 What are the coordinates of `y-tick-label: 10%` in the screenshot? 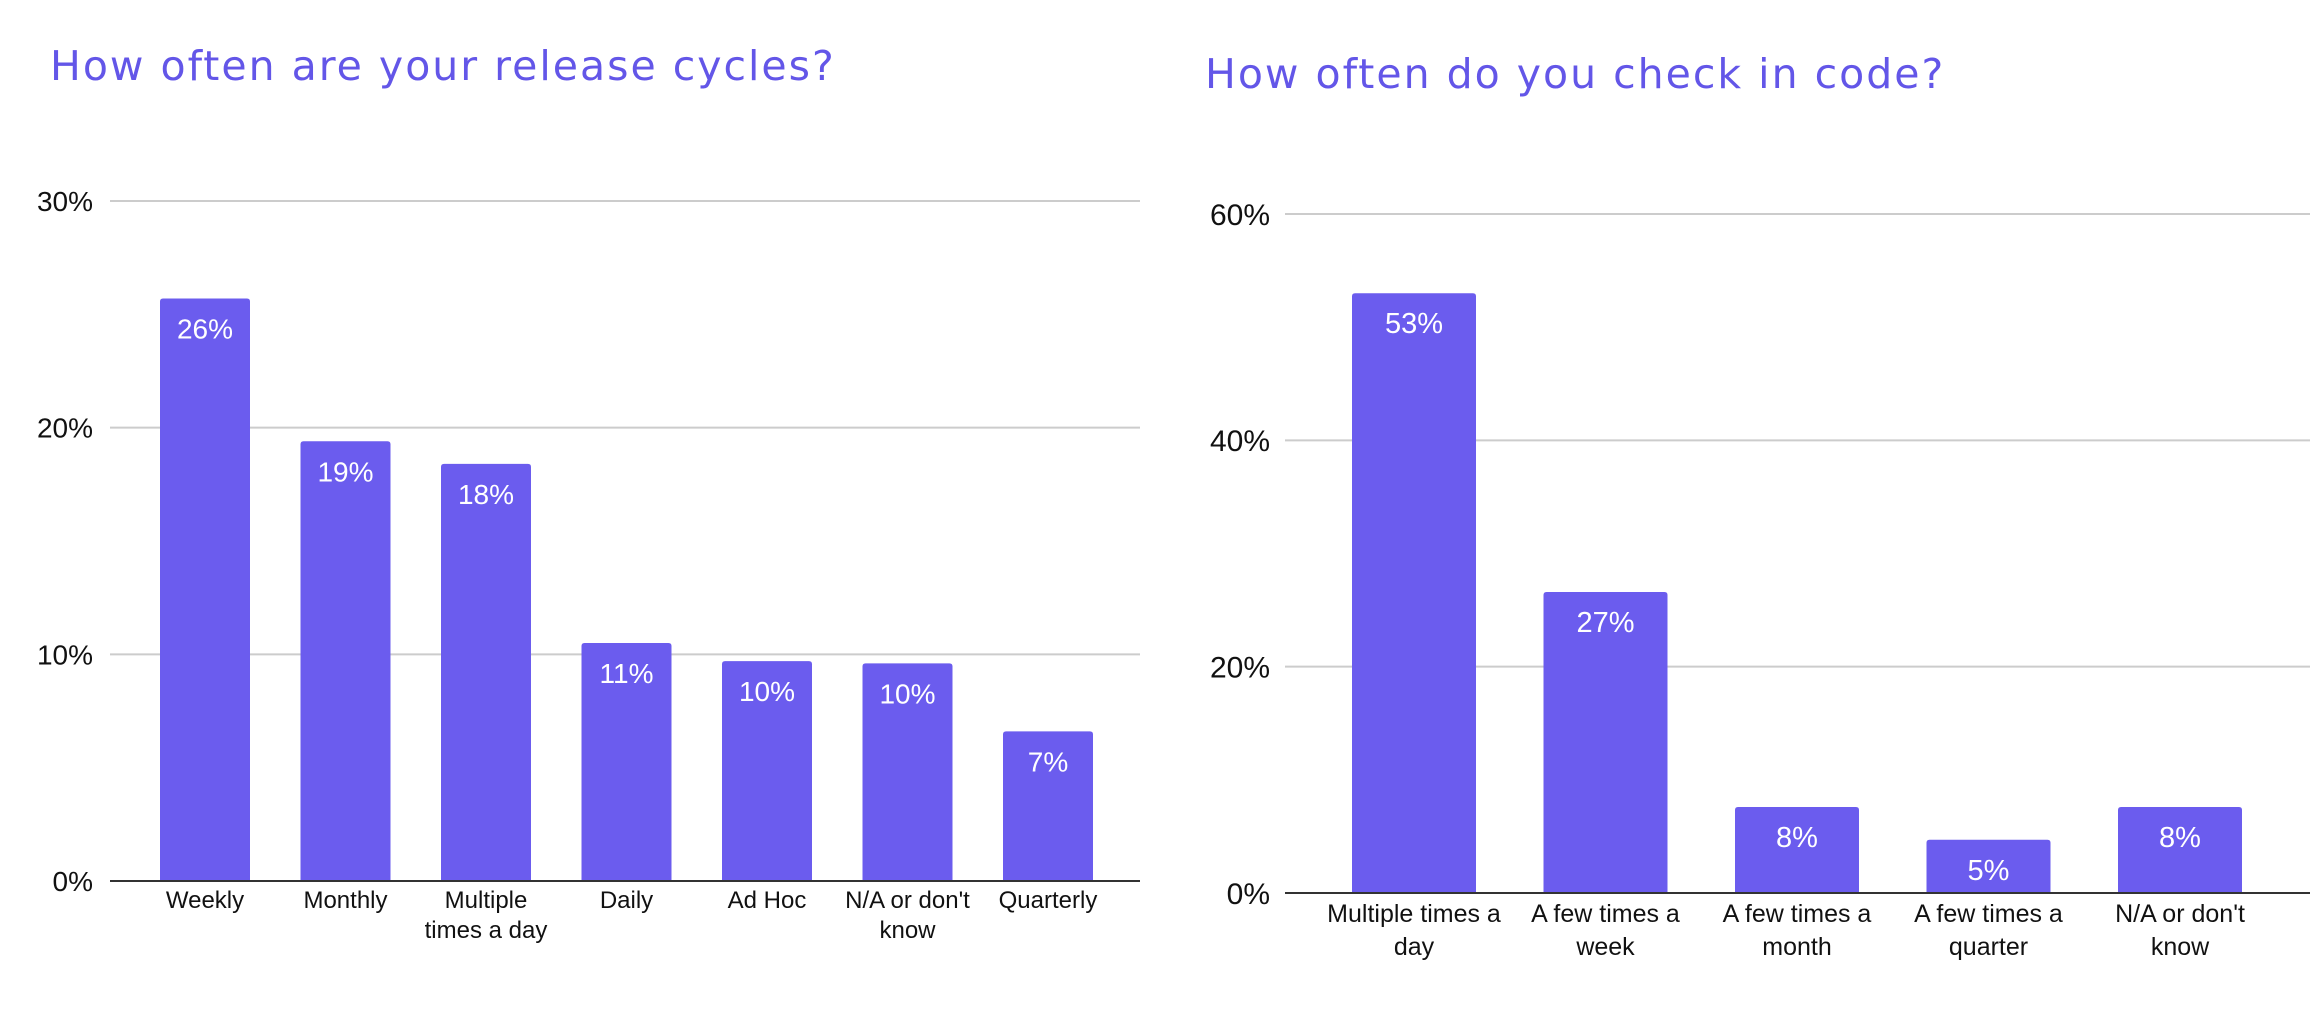 It's located at (65, 654).